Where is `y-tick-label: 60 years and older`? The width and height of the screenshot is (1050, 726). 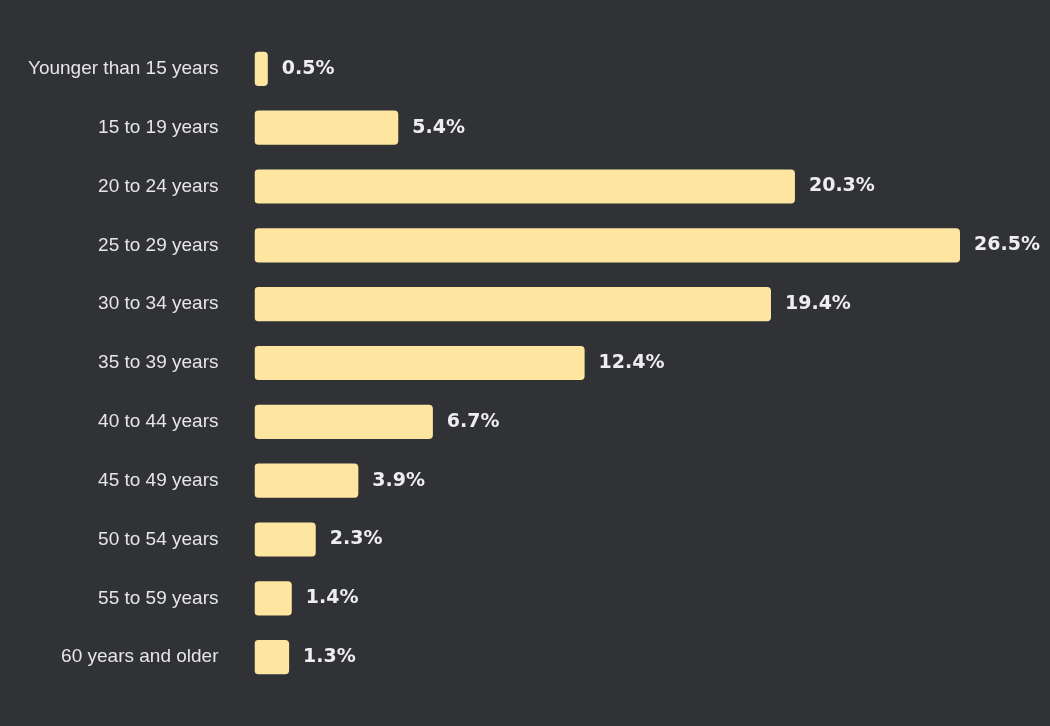 y-tick-label: 60 years and older is located at coordinates (140, 656).